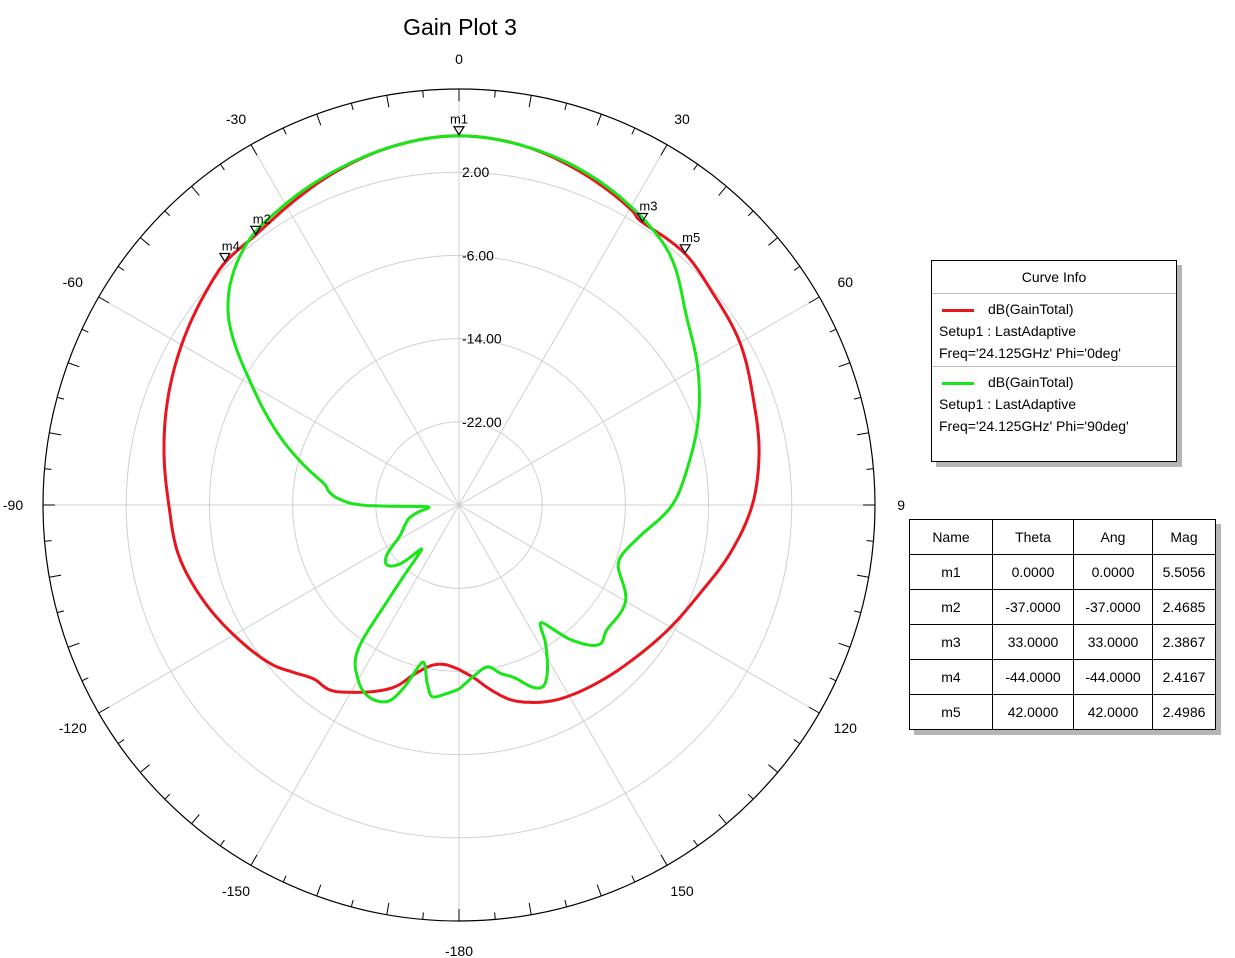 This screenshot has height=958, width=1235. I want to click on legend-entry-setup: Setup1 : LastAdaptive, so click(1007, 404).